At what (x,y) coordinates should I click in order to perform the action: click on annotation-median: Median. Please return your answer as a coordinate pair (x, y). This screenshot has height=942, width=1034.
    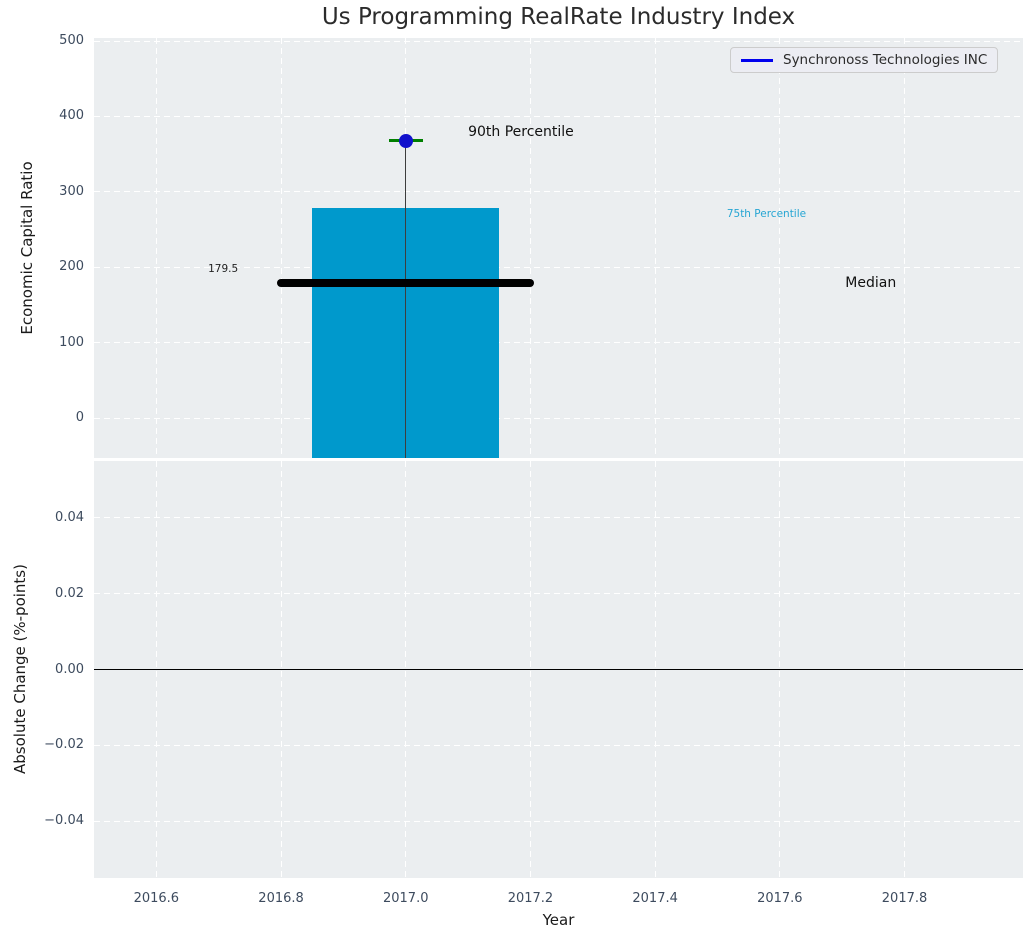
    Looking at the image, I should click on (871, 282).